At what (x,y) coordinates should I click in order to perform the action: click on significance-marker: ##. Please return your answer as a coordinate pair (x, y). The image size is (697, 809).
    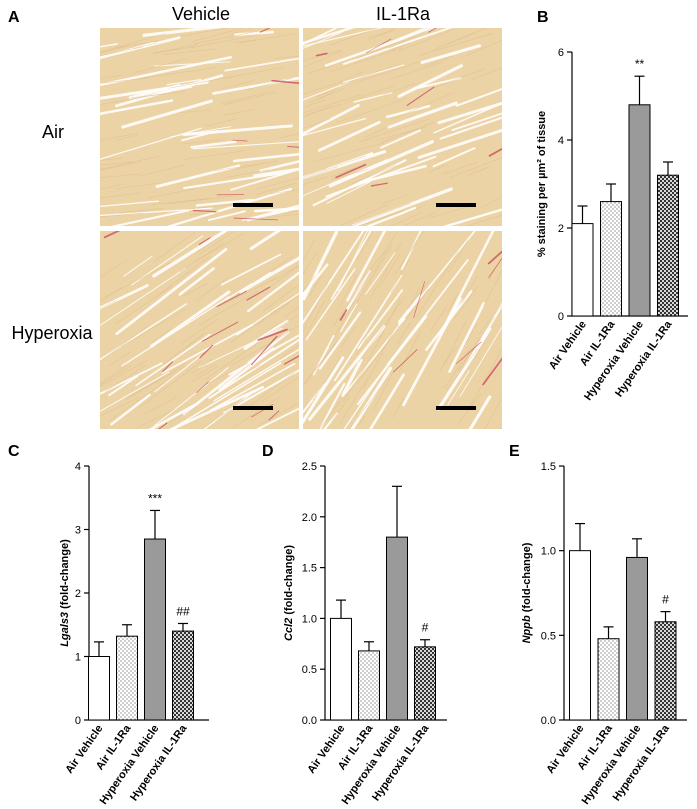
    Looking at the image, I should click on (183, 611).